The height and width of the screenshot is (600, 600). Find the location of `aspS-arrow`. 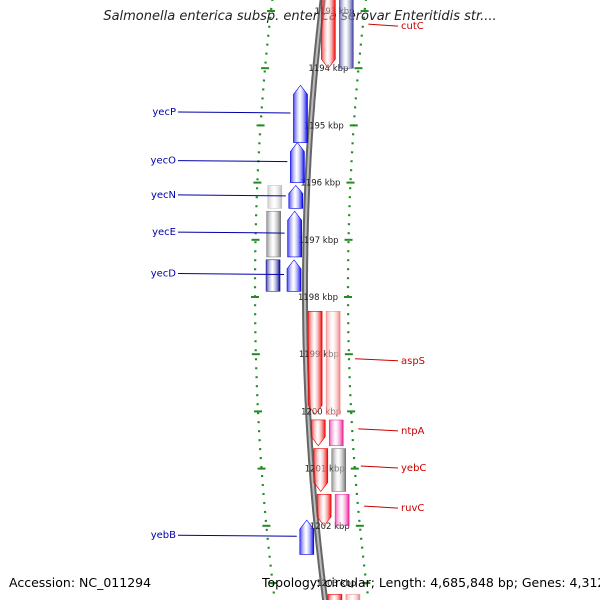

aspS-arrow is located at coordinates (315, 362).